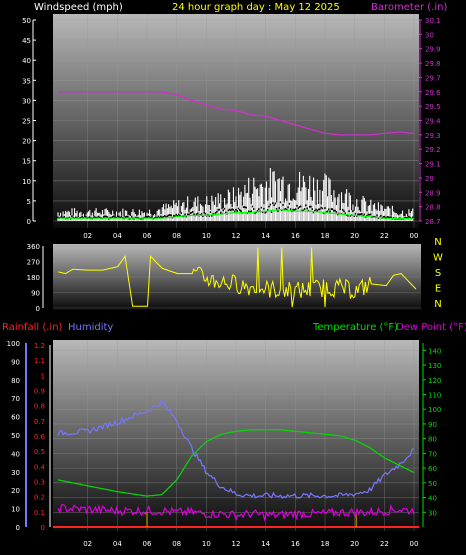  I want to click on wind-direction-line, so click(237, 277).